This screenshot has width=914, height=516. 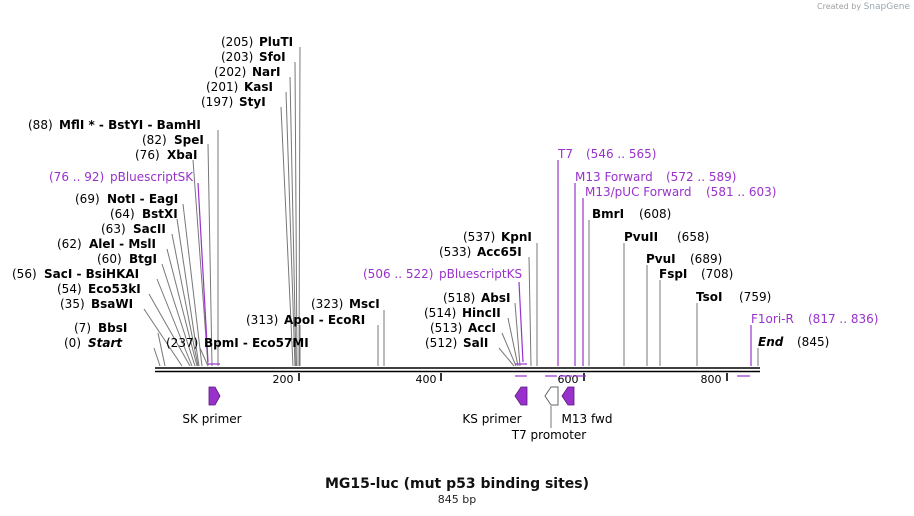 I want to click on site-name: SpeI, so click(x=189, y=140).